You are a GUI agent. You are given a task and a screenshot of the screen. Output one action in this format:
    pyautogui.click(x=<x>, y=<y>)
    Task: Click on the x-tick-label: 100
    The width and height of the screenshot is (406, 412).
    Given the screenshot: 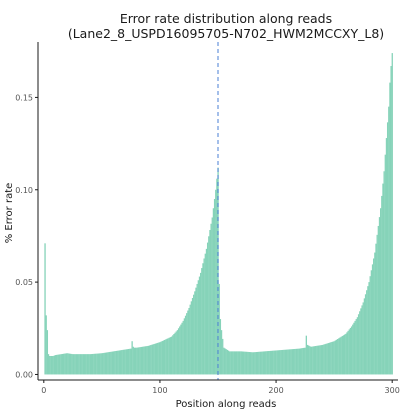 What is the action you would take?
    pyautogui.click(x=159, y=390)
    